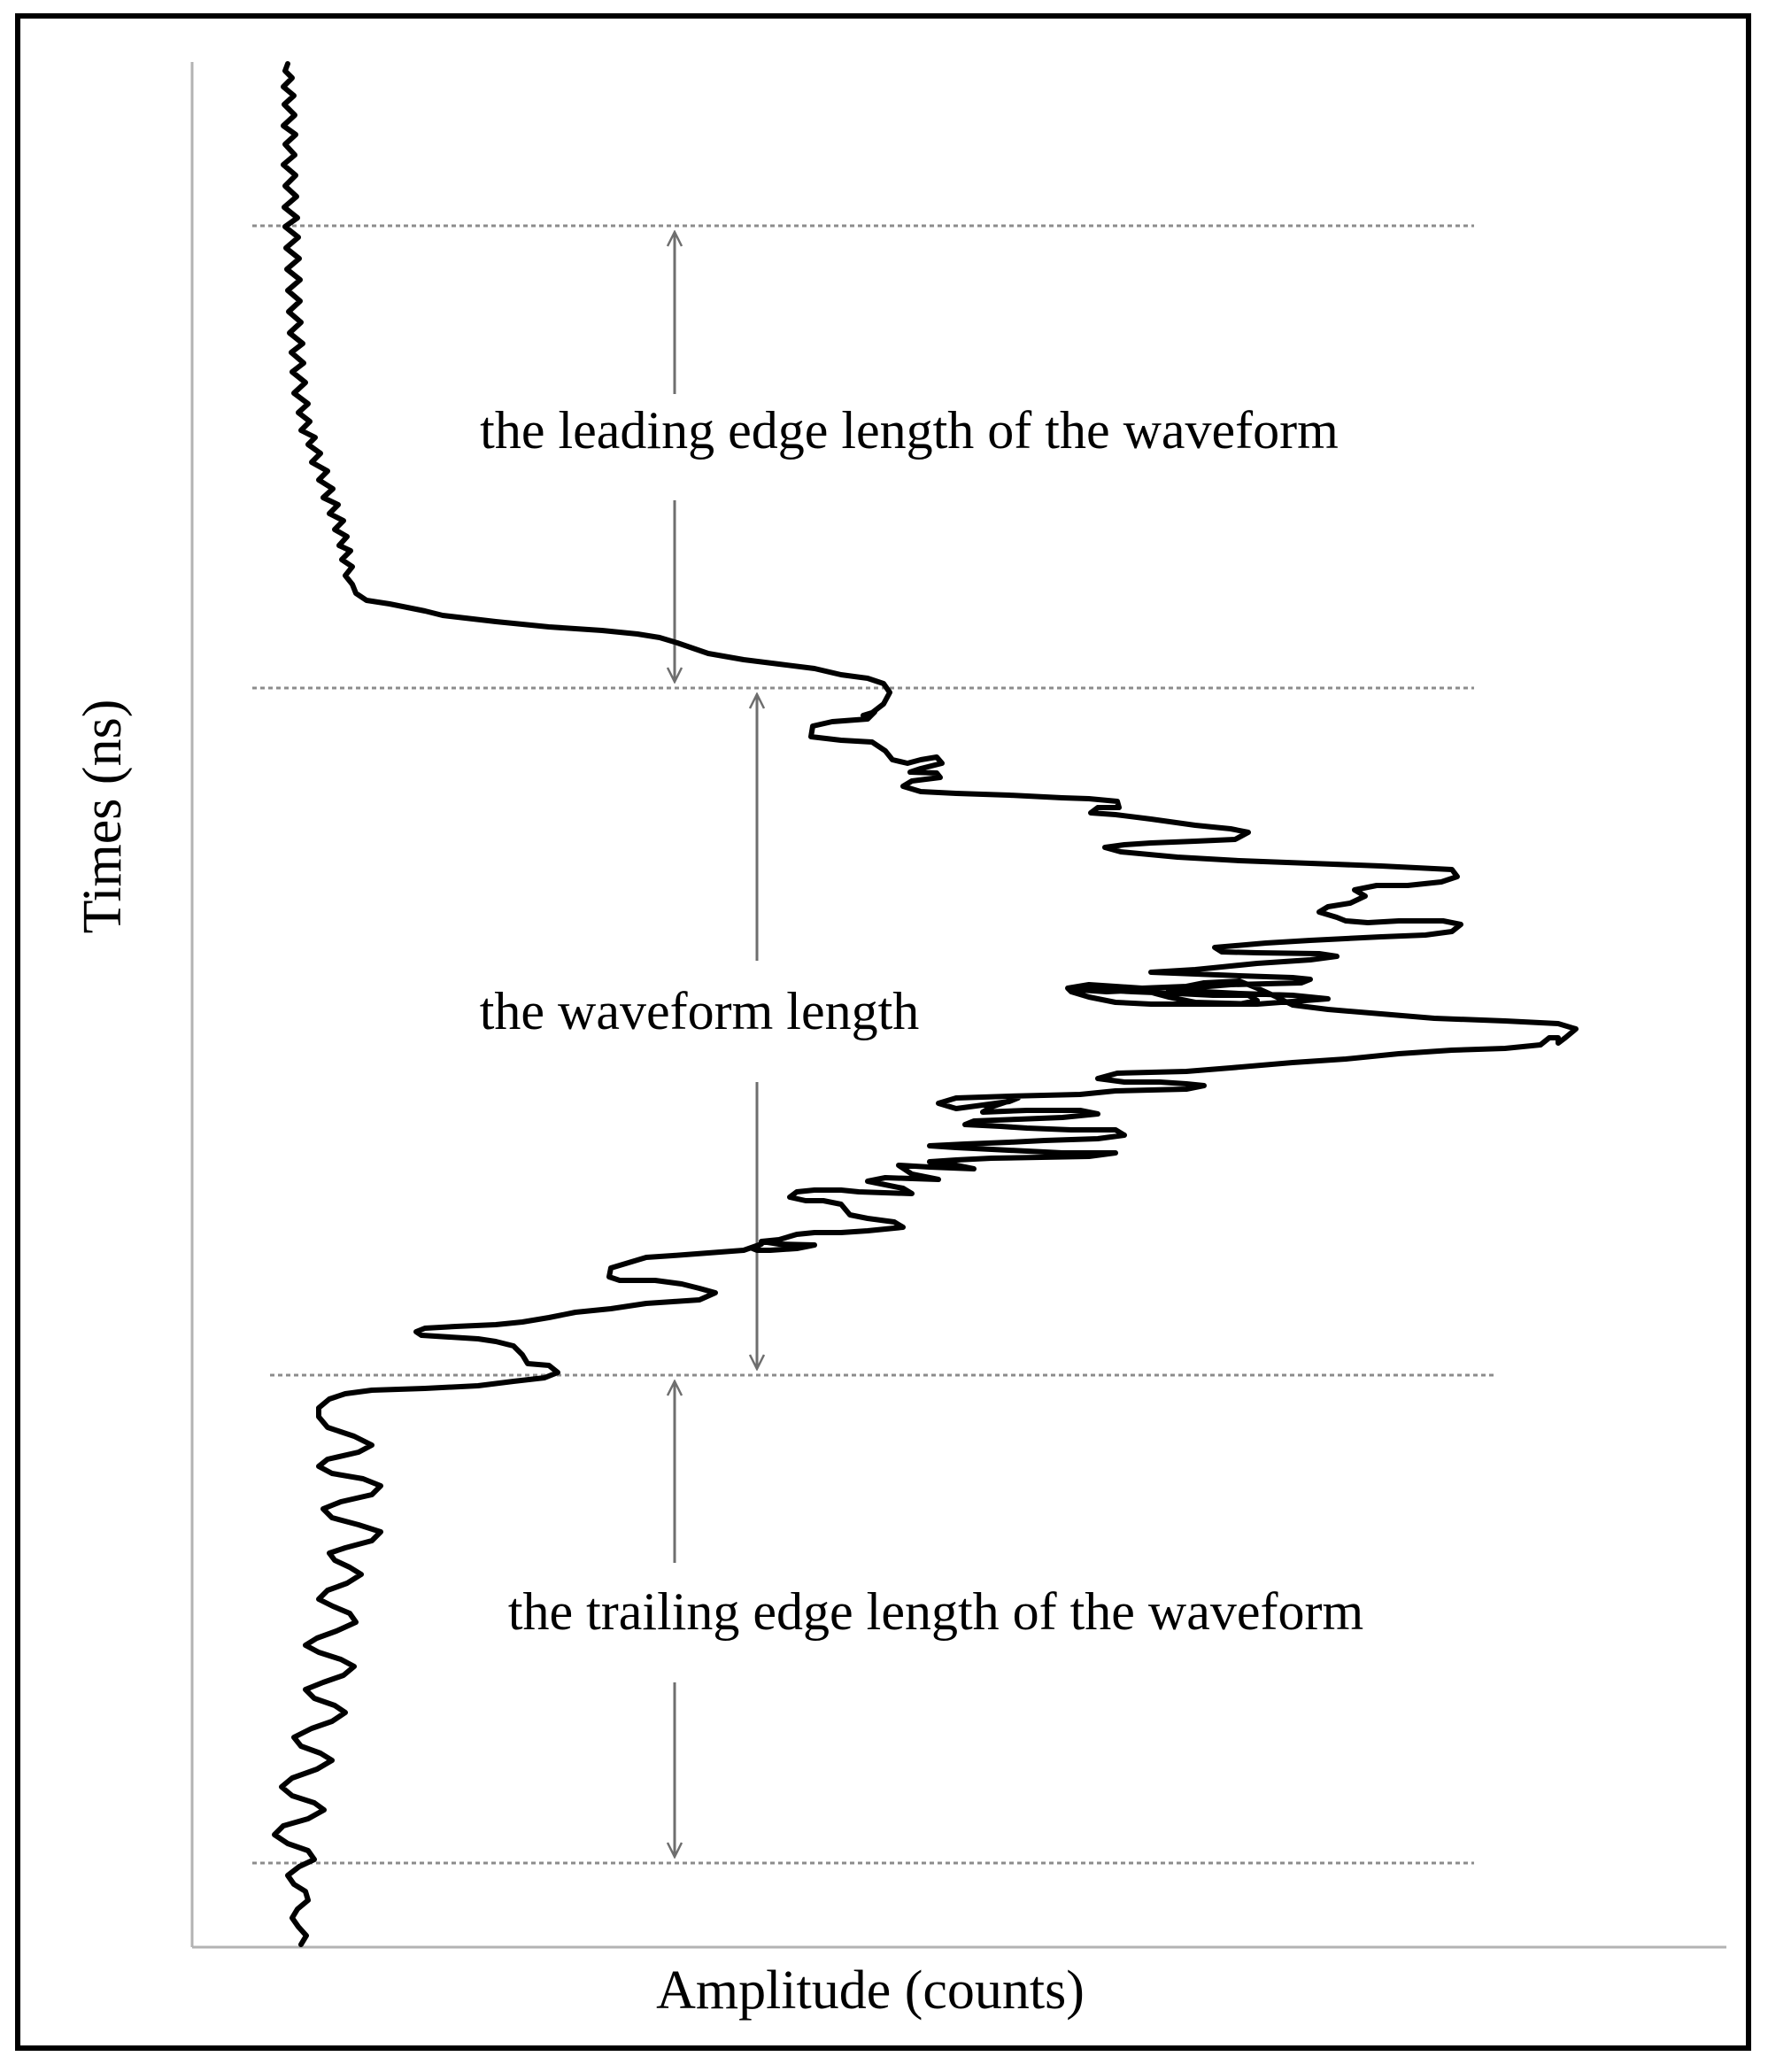  I want to click on waveform-length-label: the waveform length, so click(700, 1011).